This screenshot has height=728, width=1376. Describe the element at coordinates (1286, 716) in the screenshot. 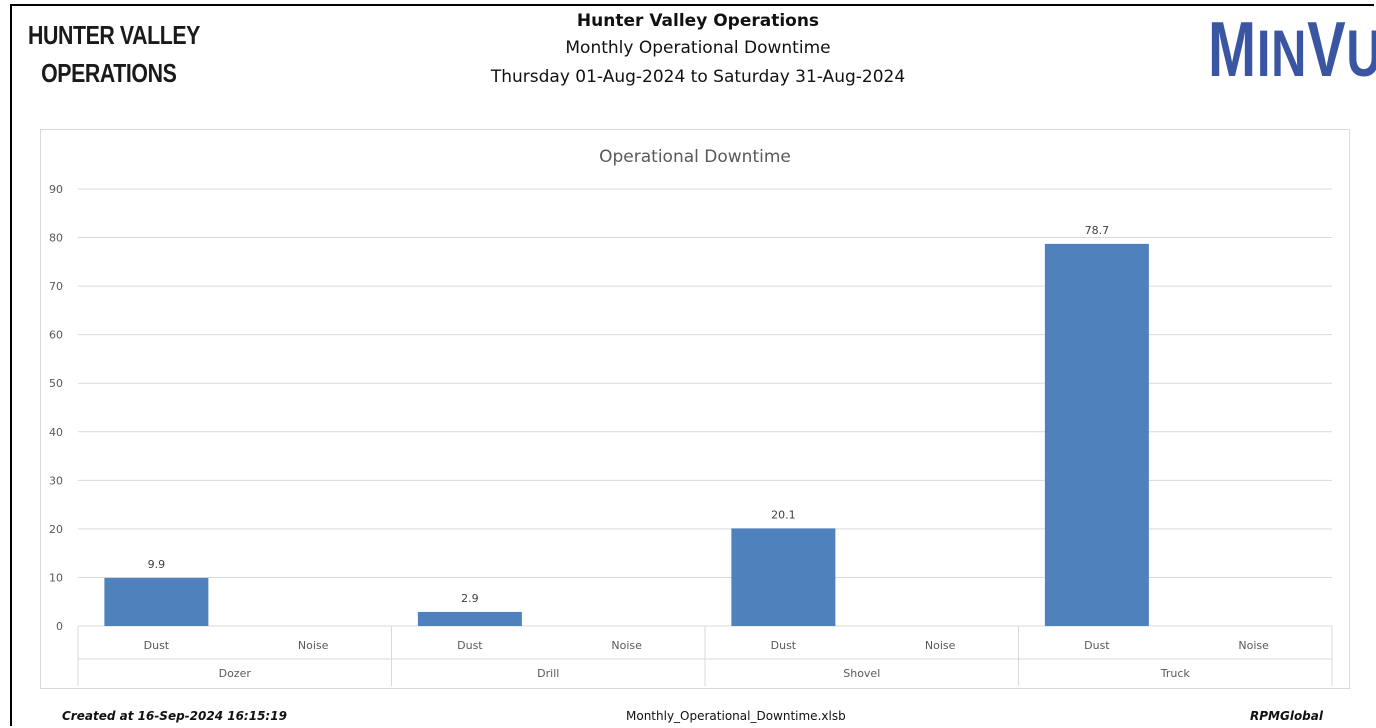

I see `company-name: RPMGlobal` at that location.